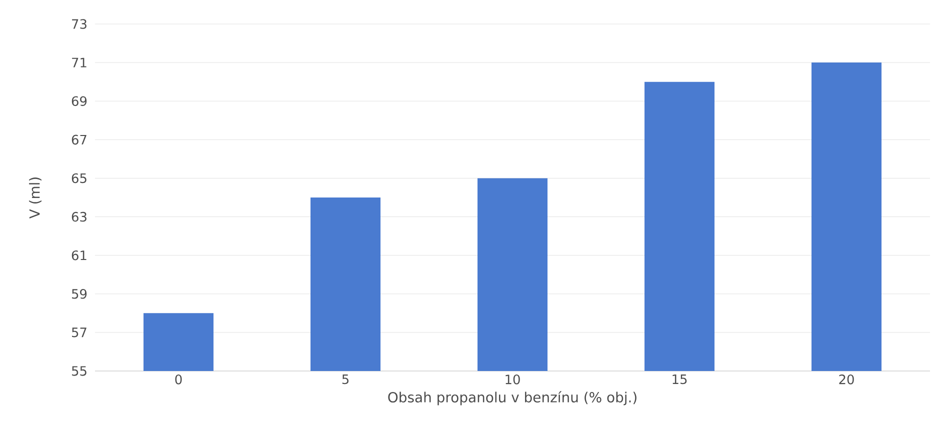 The image size is (945, 441). Describe the element at coordinates (79, 178) in the screenshot. I see `y-tick-label: 65` at that location.